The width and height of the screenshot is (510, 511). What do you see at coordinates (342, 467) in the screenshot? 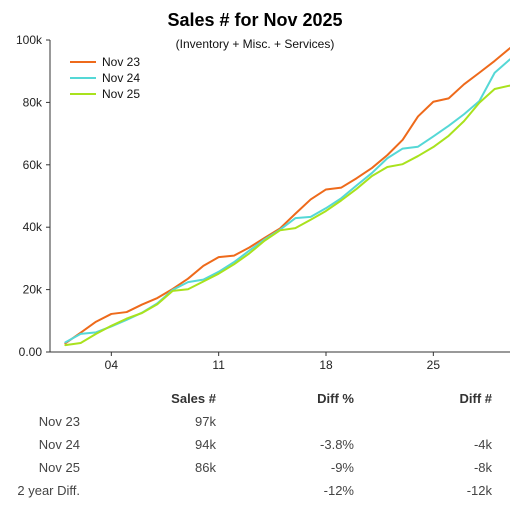
I see `summary-row-diff-pct: -9%` at bounding box center [342, 467].